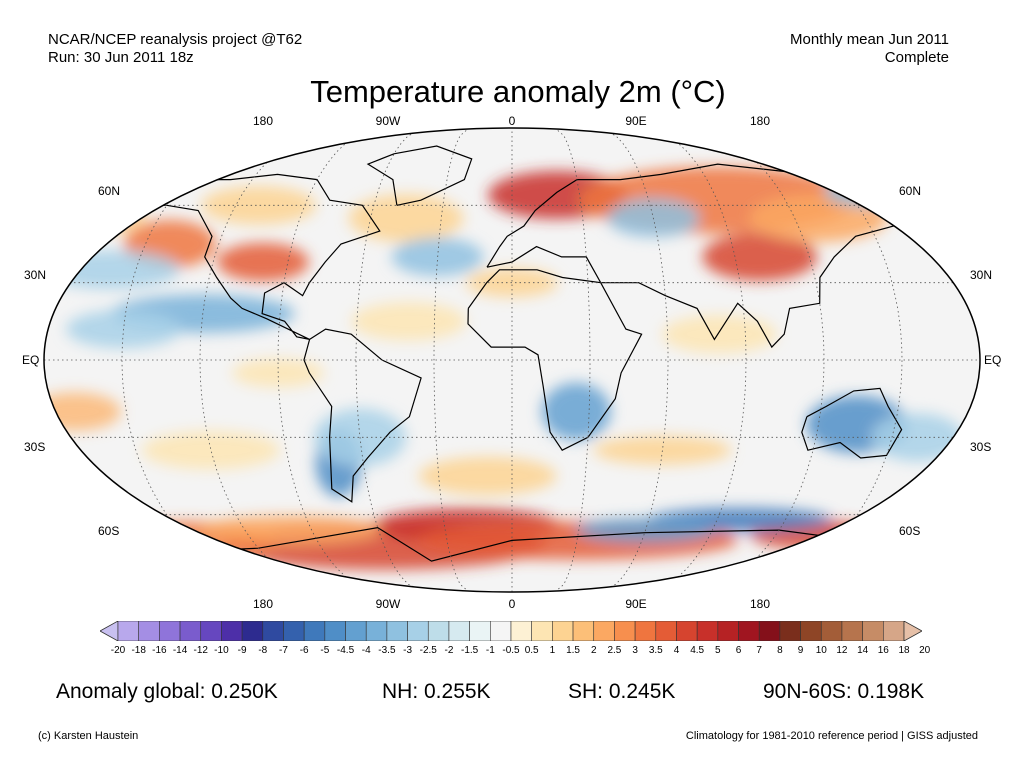  I want to click on model-label: NCAR/NCEP reanalysis project @T62, so click(175, 39).